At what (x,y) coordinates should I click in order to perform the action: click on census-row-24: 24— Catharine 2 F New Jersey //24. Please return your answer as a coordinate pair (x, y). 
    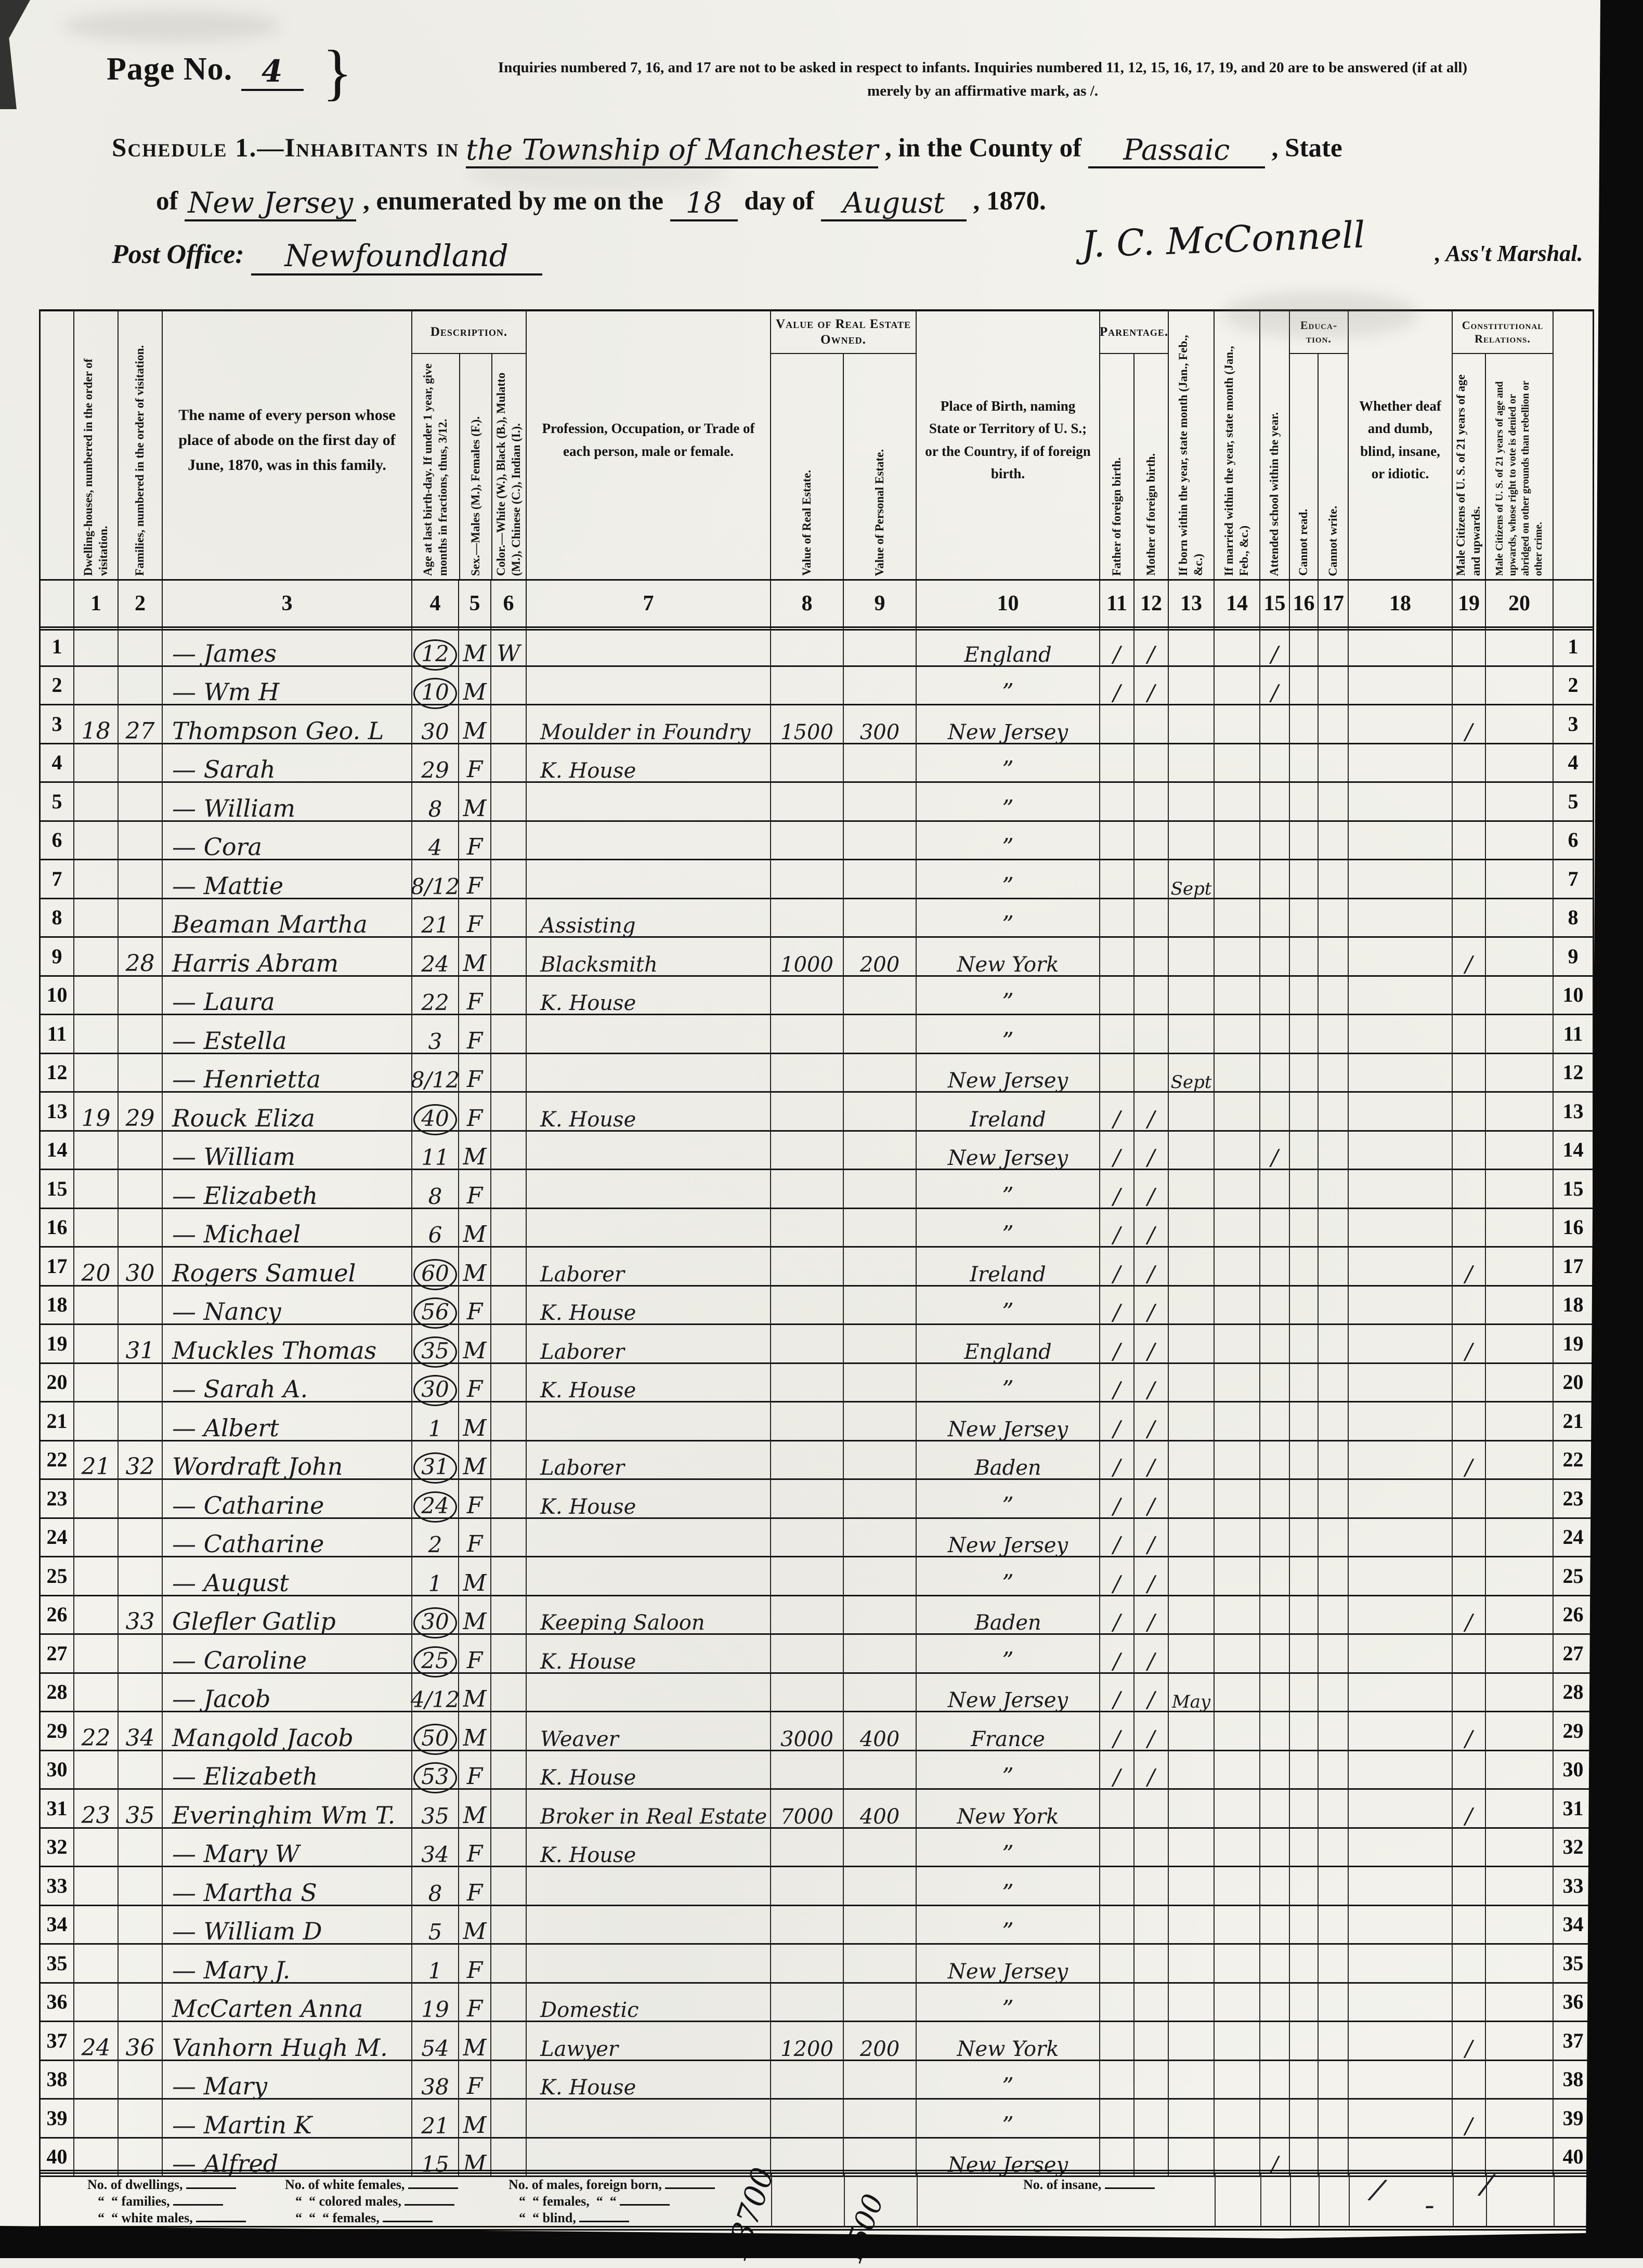
    Looking at the image, I should click on (817, 1537).